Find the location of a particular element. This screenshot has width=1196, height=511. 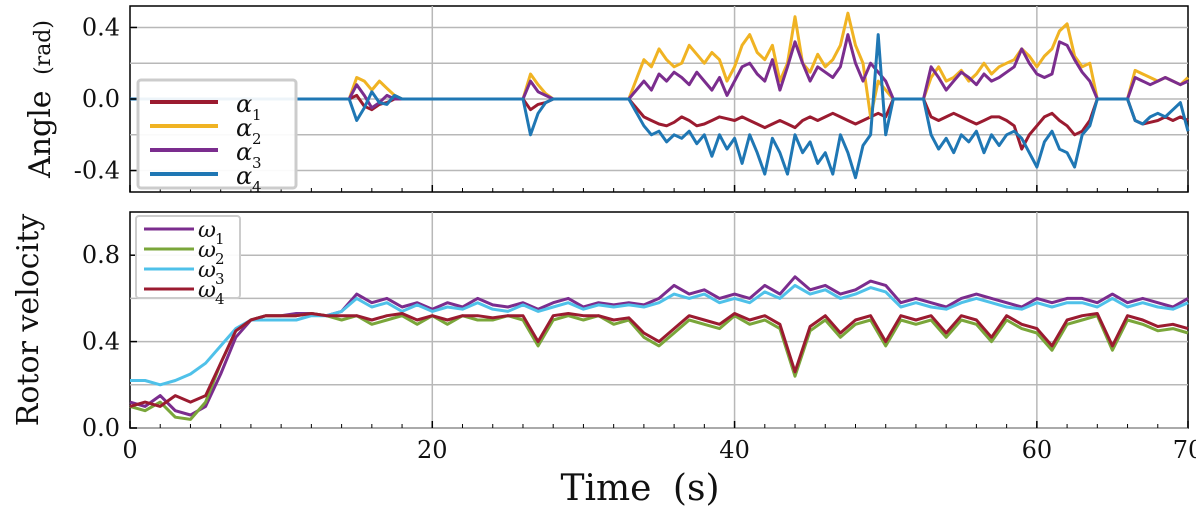

x-tick-label: 60 is located at coordinates (1037, 450).